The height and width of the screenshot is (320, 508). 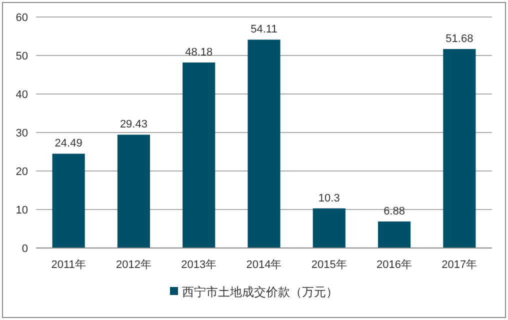 What do you see at coordinates (199, 52) in the screenshot?
I see `data-label: 48.18` at bounding box center [199, 52].